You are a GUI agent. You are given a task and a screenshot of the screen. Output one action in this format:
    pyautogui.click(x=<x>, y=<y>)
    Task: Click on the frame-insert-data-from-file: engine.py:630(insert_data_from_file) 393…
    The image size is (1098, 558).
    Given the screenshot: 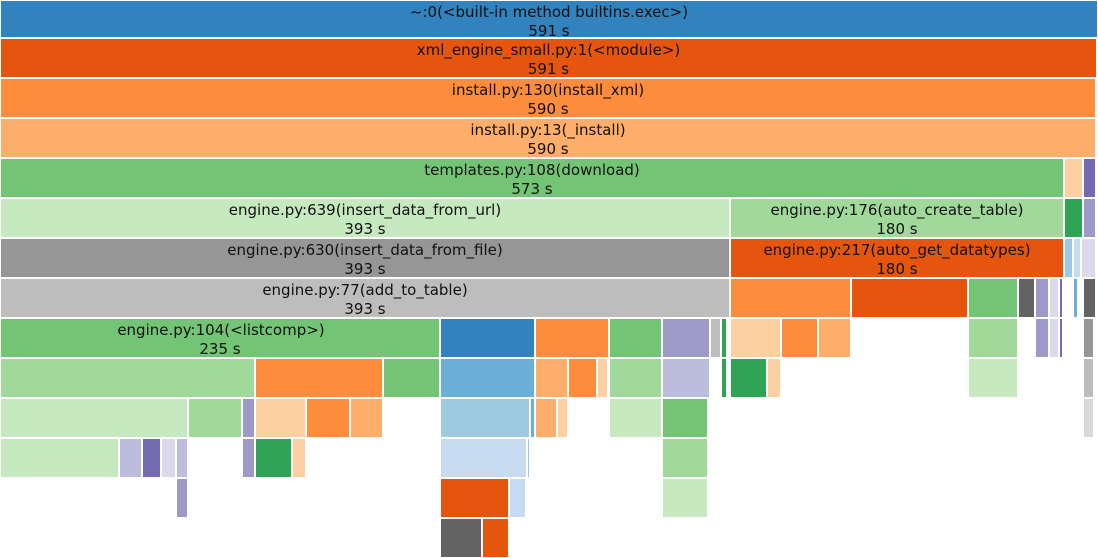 What is the action you would take?
    pyautogui.click(x=365, y=258)
    